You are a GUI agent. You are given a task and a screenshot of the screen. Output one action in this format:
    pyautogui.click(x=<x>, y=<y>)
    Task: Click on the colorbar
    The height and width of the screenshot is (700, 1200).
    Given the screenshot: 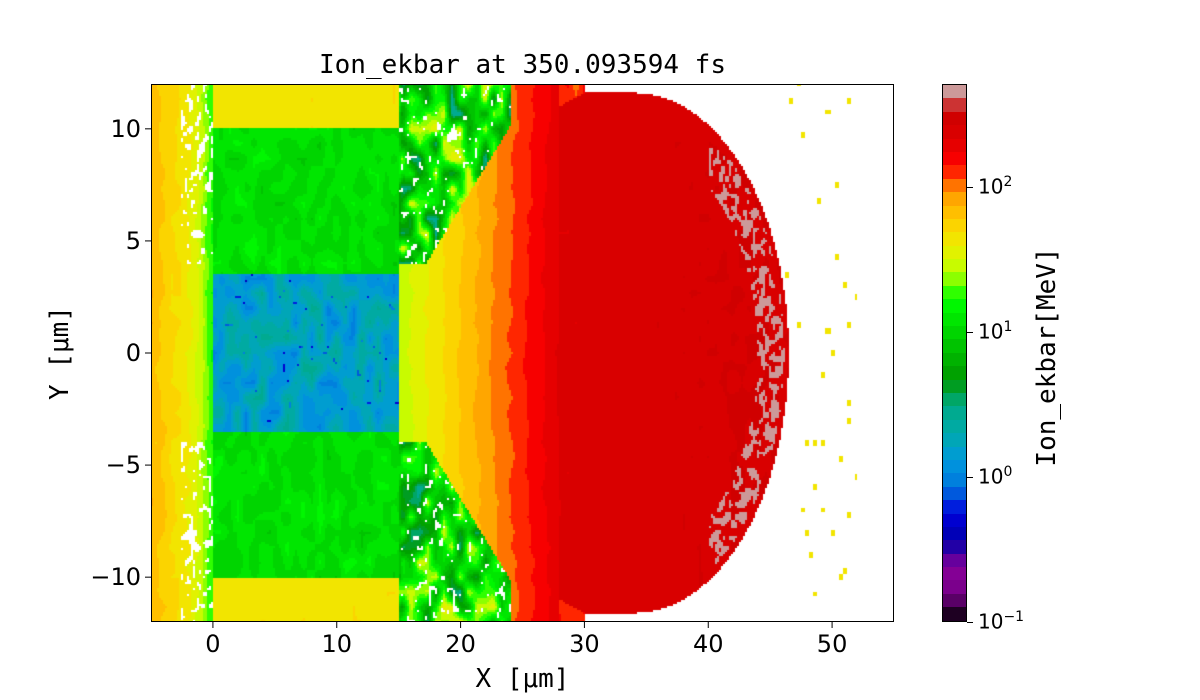 What is the action you would take?
    pyautogui.click(x=954, y=353)
    